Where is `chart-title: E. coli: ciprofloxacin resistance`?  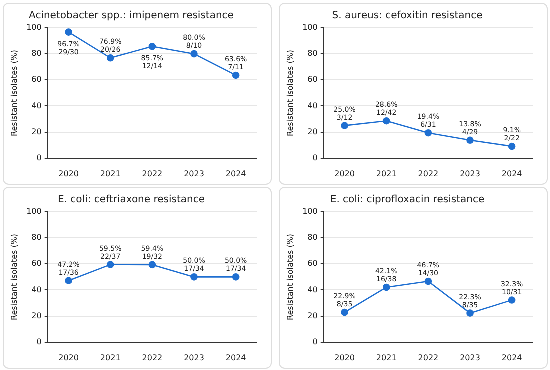 chart-title: E. coli: ciprofloxacin resistance is located at coordinates (407, 200).